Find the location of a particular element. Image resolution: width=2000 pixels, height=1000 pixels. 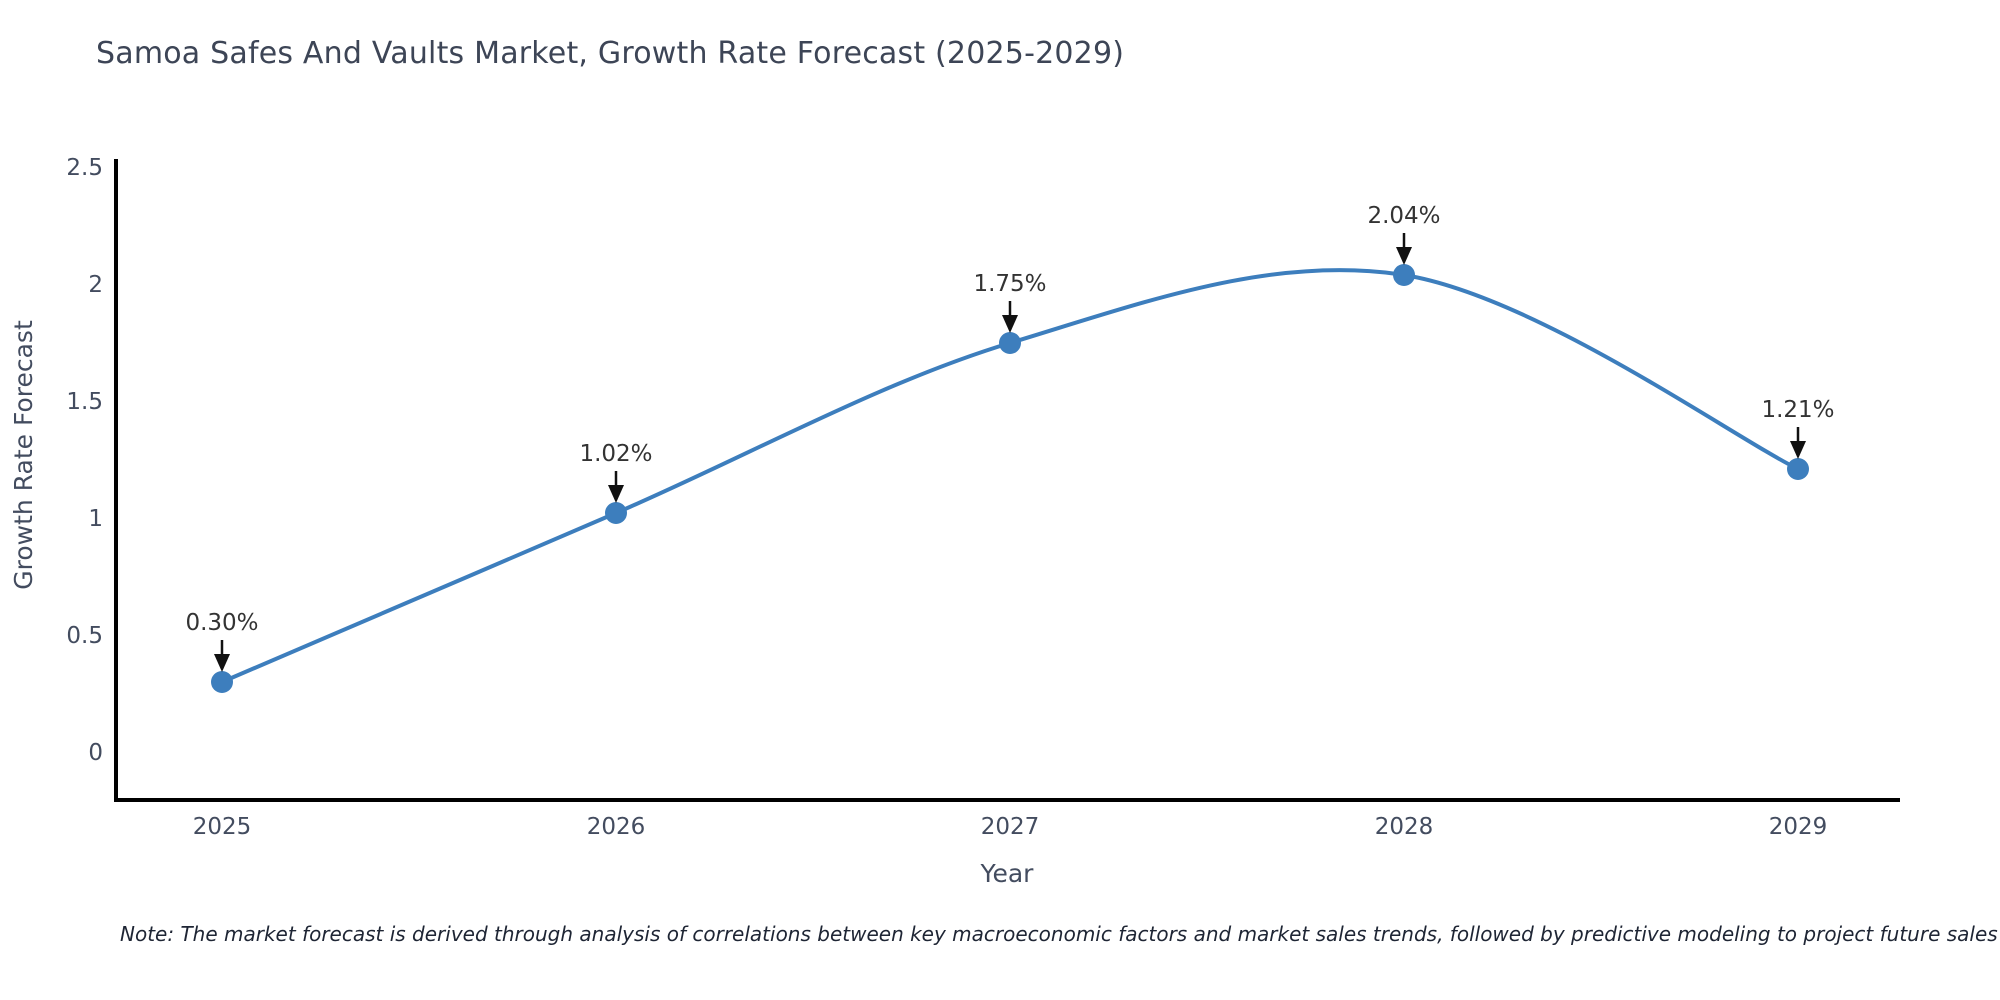

y-axis-title: Growth Rate Forecast is located at coordinates (23, 455).